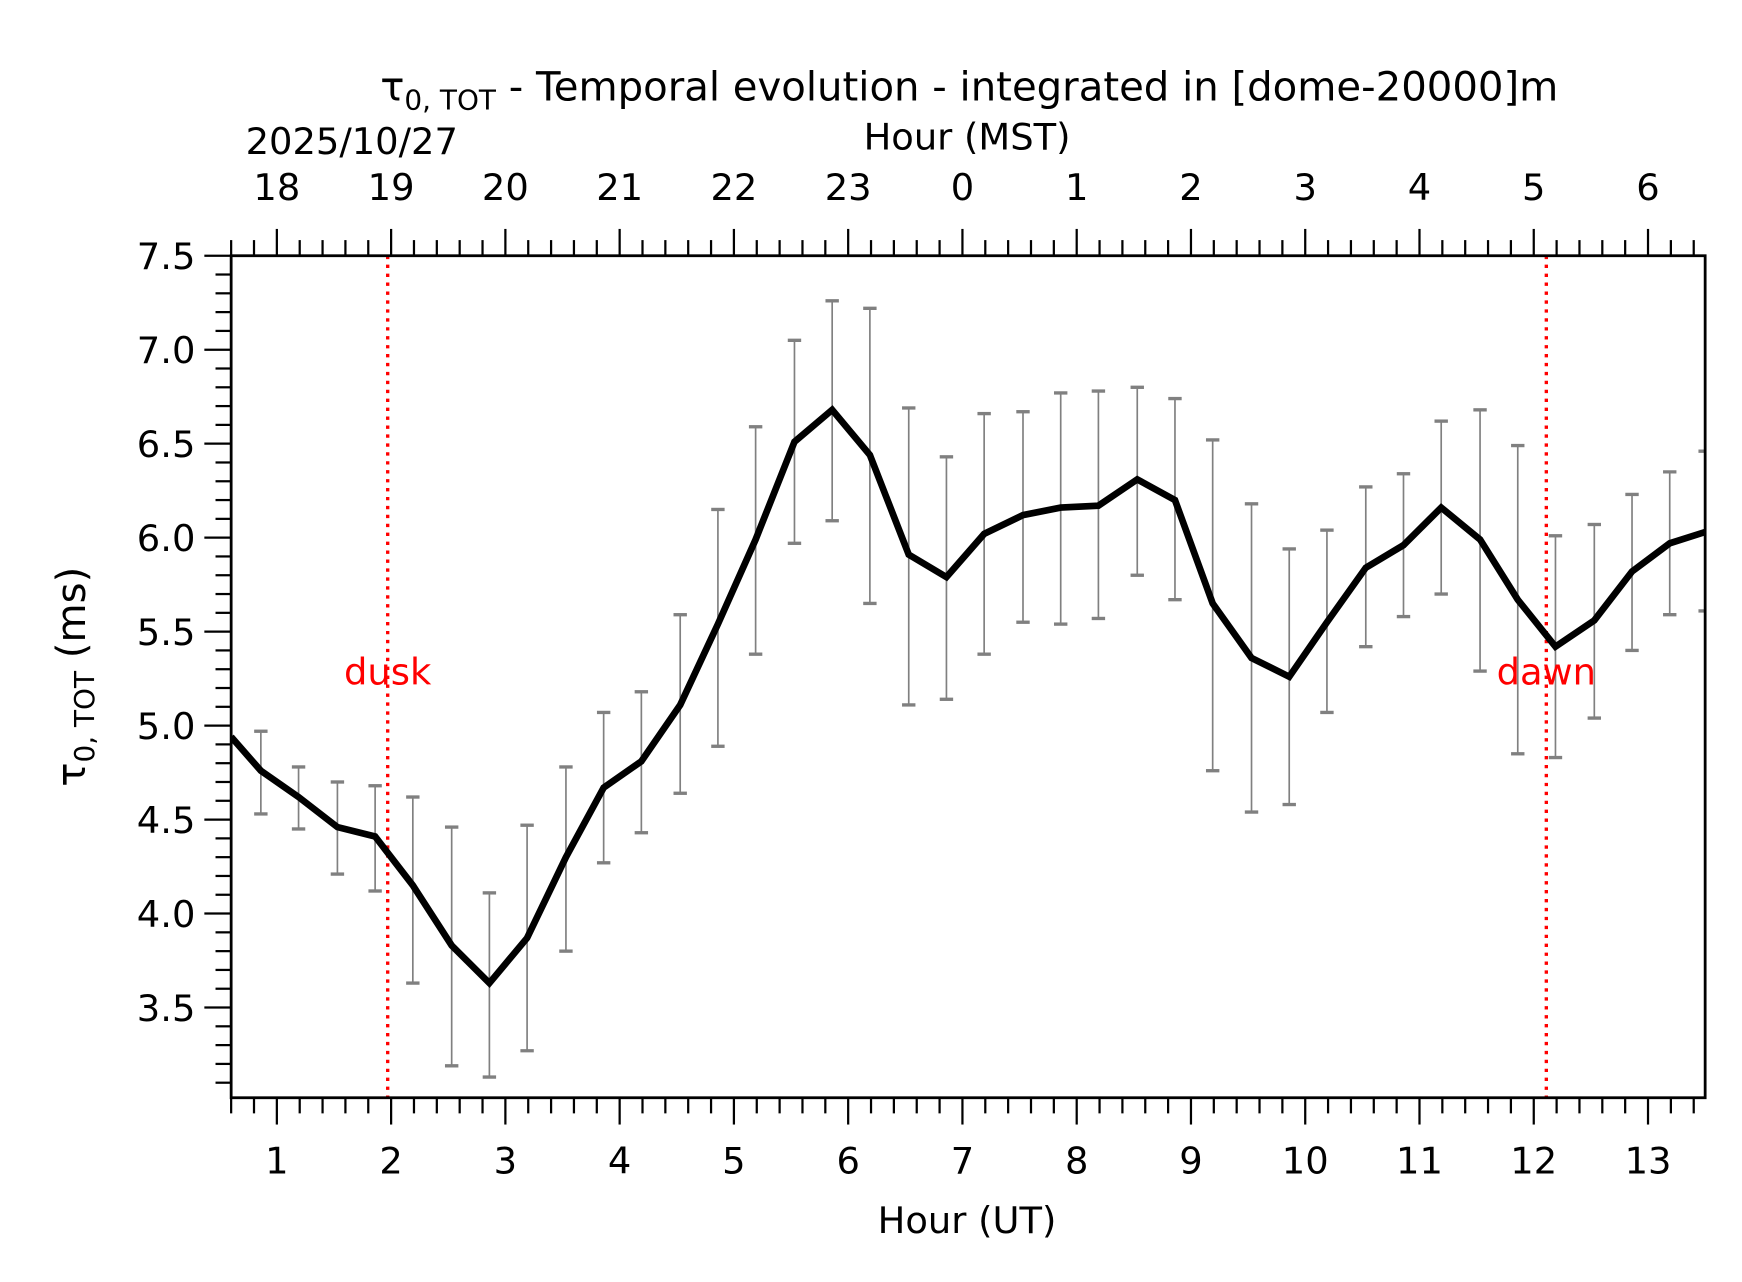 The image size is (1742, 1282). What do you see at coordinates (72, 775) in the screenshot?
I see `ylabel-symbol: τ` at bounding box center [72, 775].